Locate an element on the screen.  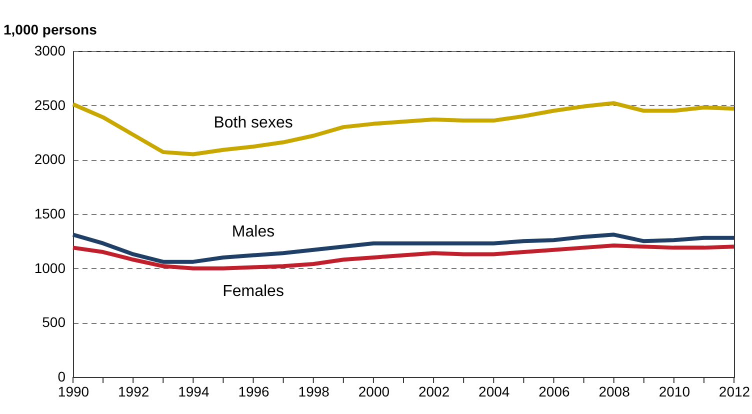
x-tick-label: 2008 is located at coordinates (614, 392).